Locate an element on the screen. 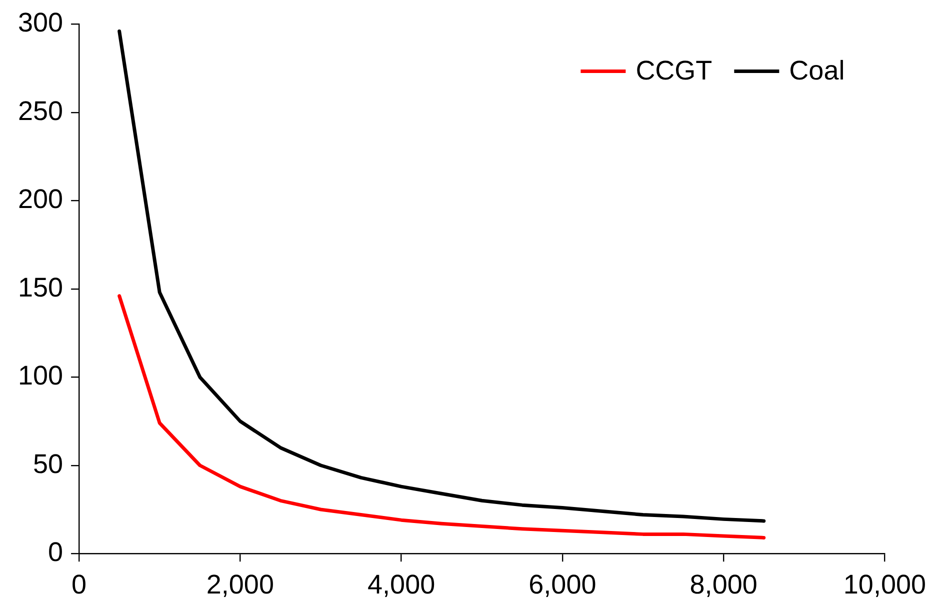  y-tick-label: 200 is located at coordinates (41, 199).